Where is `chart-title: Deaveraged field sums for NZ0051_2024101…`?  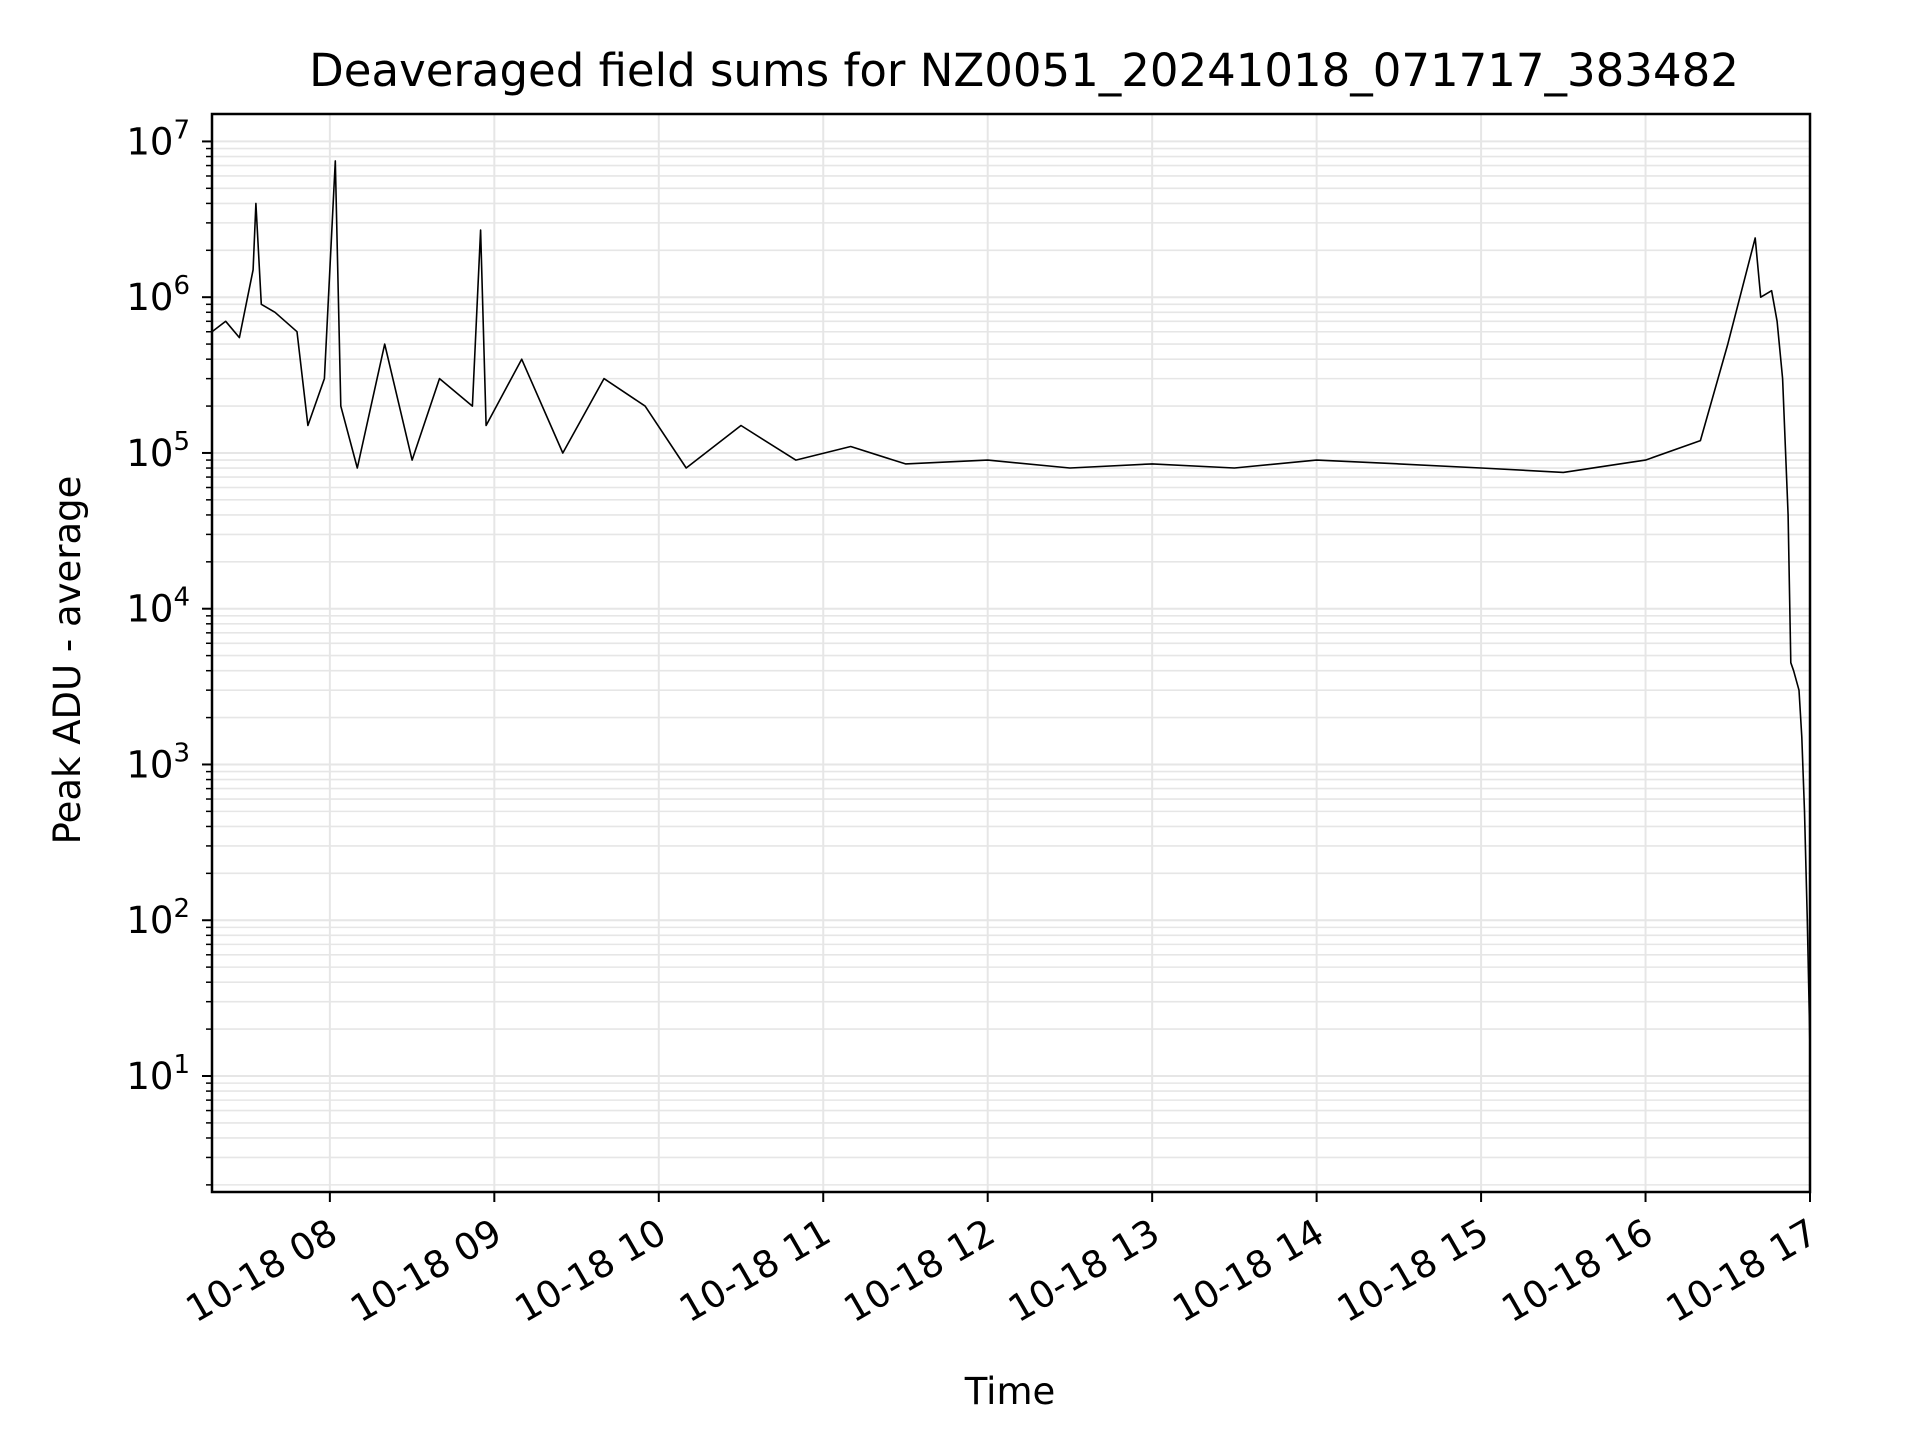
chart-title: Deaveraged field sums for NZ0051_2024101… is located at coordinates (1024, 70).